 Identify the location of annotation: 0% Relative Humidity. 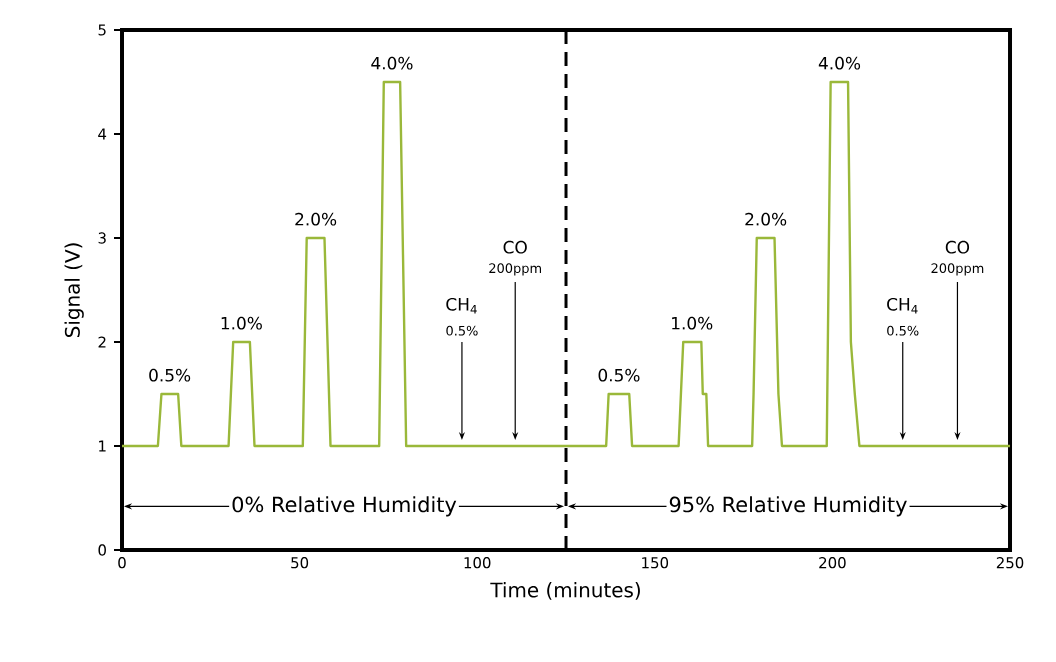
(344, 506).